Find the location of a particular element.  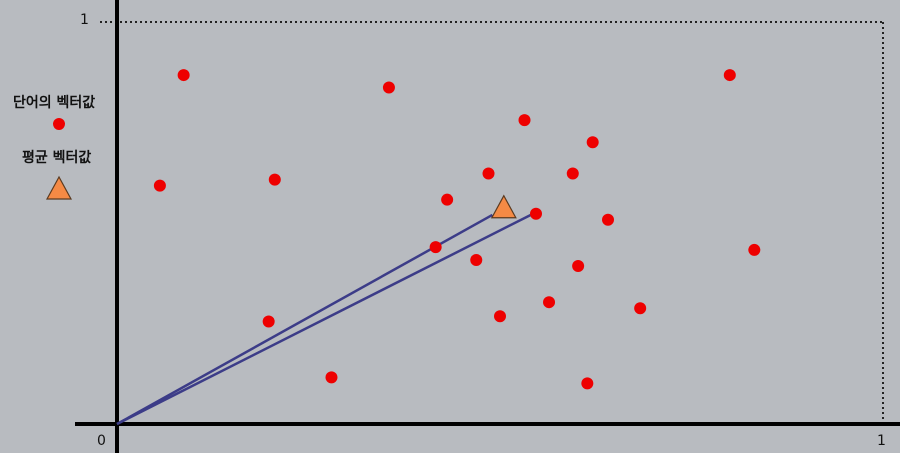

legend-word-vector-label: 단어의 벡터값 is located at coordinates (54, 103).